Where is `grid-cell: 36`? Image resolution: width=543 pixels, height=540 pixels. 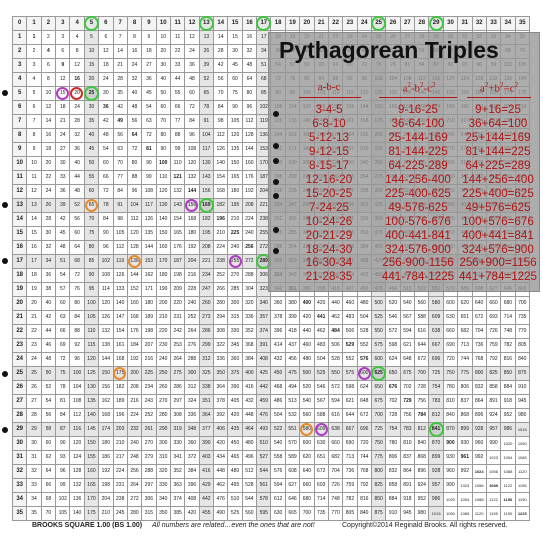
grid-cell: 36 is located at coordinates (192, 65).